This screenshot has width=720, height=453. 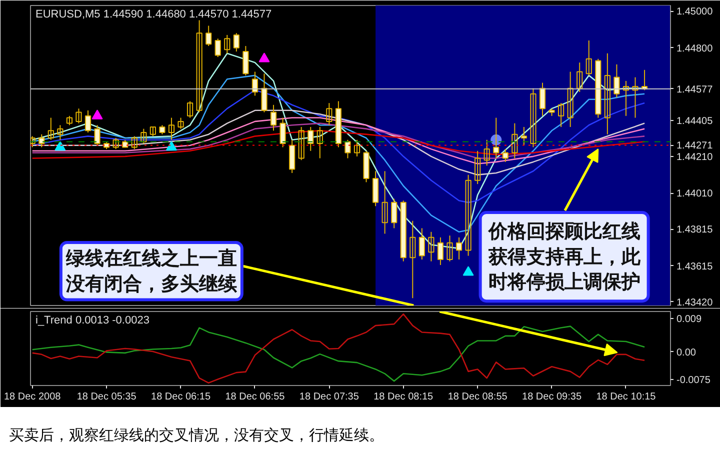 I want to click on x-tick-label: 18 Dec 2008, so click(x=33, y=397).